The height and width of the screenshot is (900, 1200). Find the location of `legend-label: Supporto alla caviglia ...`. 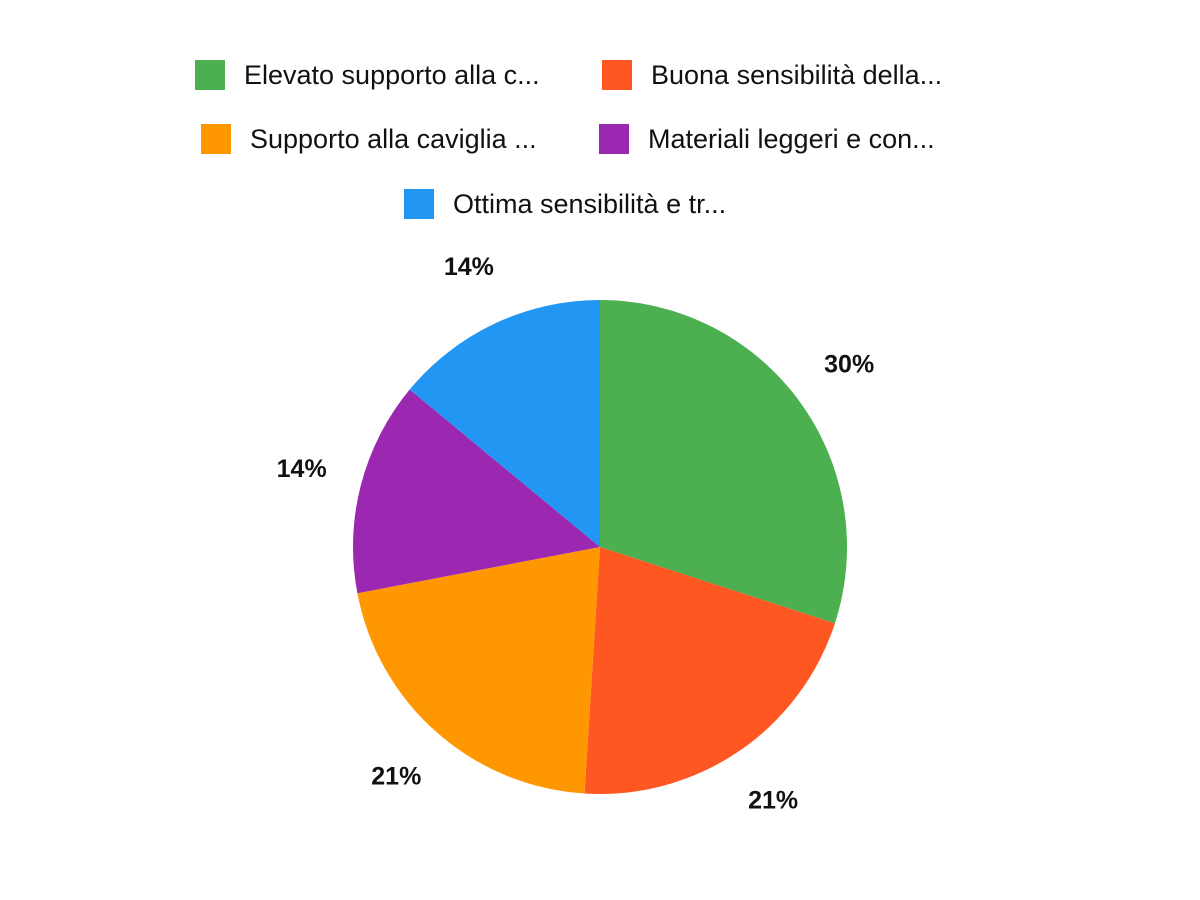

legend-label: Supporto alla caviglia ... is located at coordinates (393, 138).